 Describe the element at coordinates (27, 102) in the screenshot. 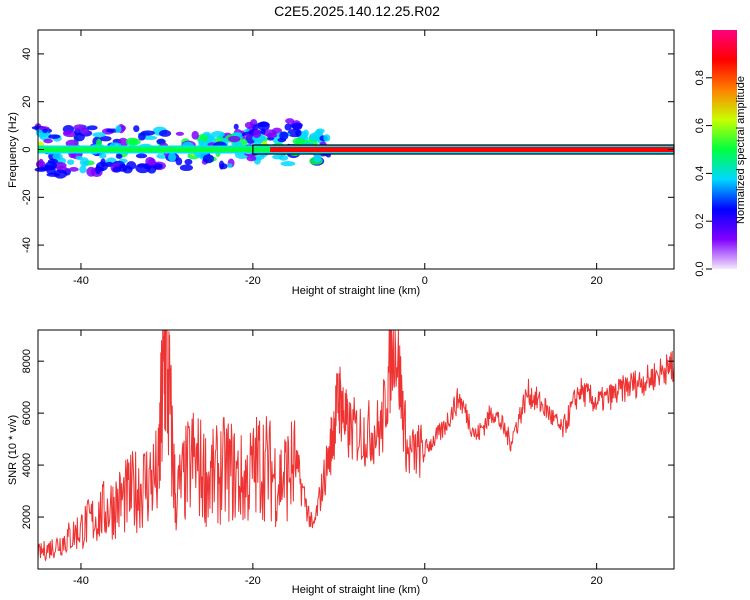

I see `y-tick-label: 20` at that location.